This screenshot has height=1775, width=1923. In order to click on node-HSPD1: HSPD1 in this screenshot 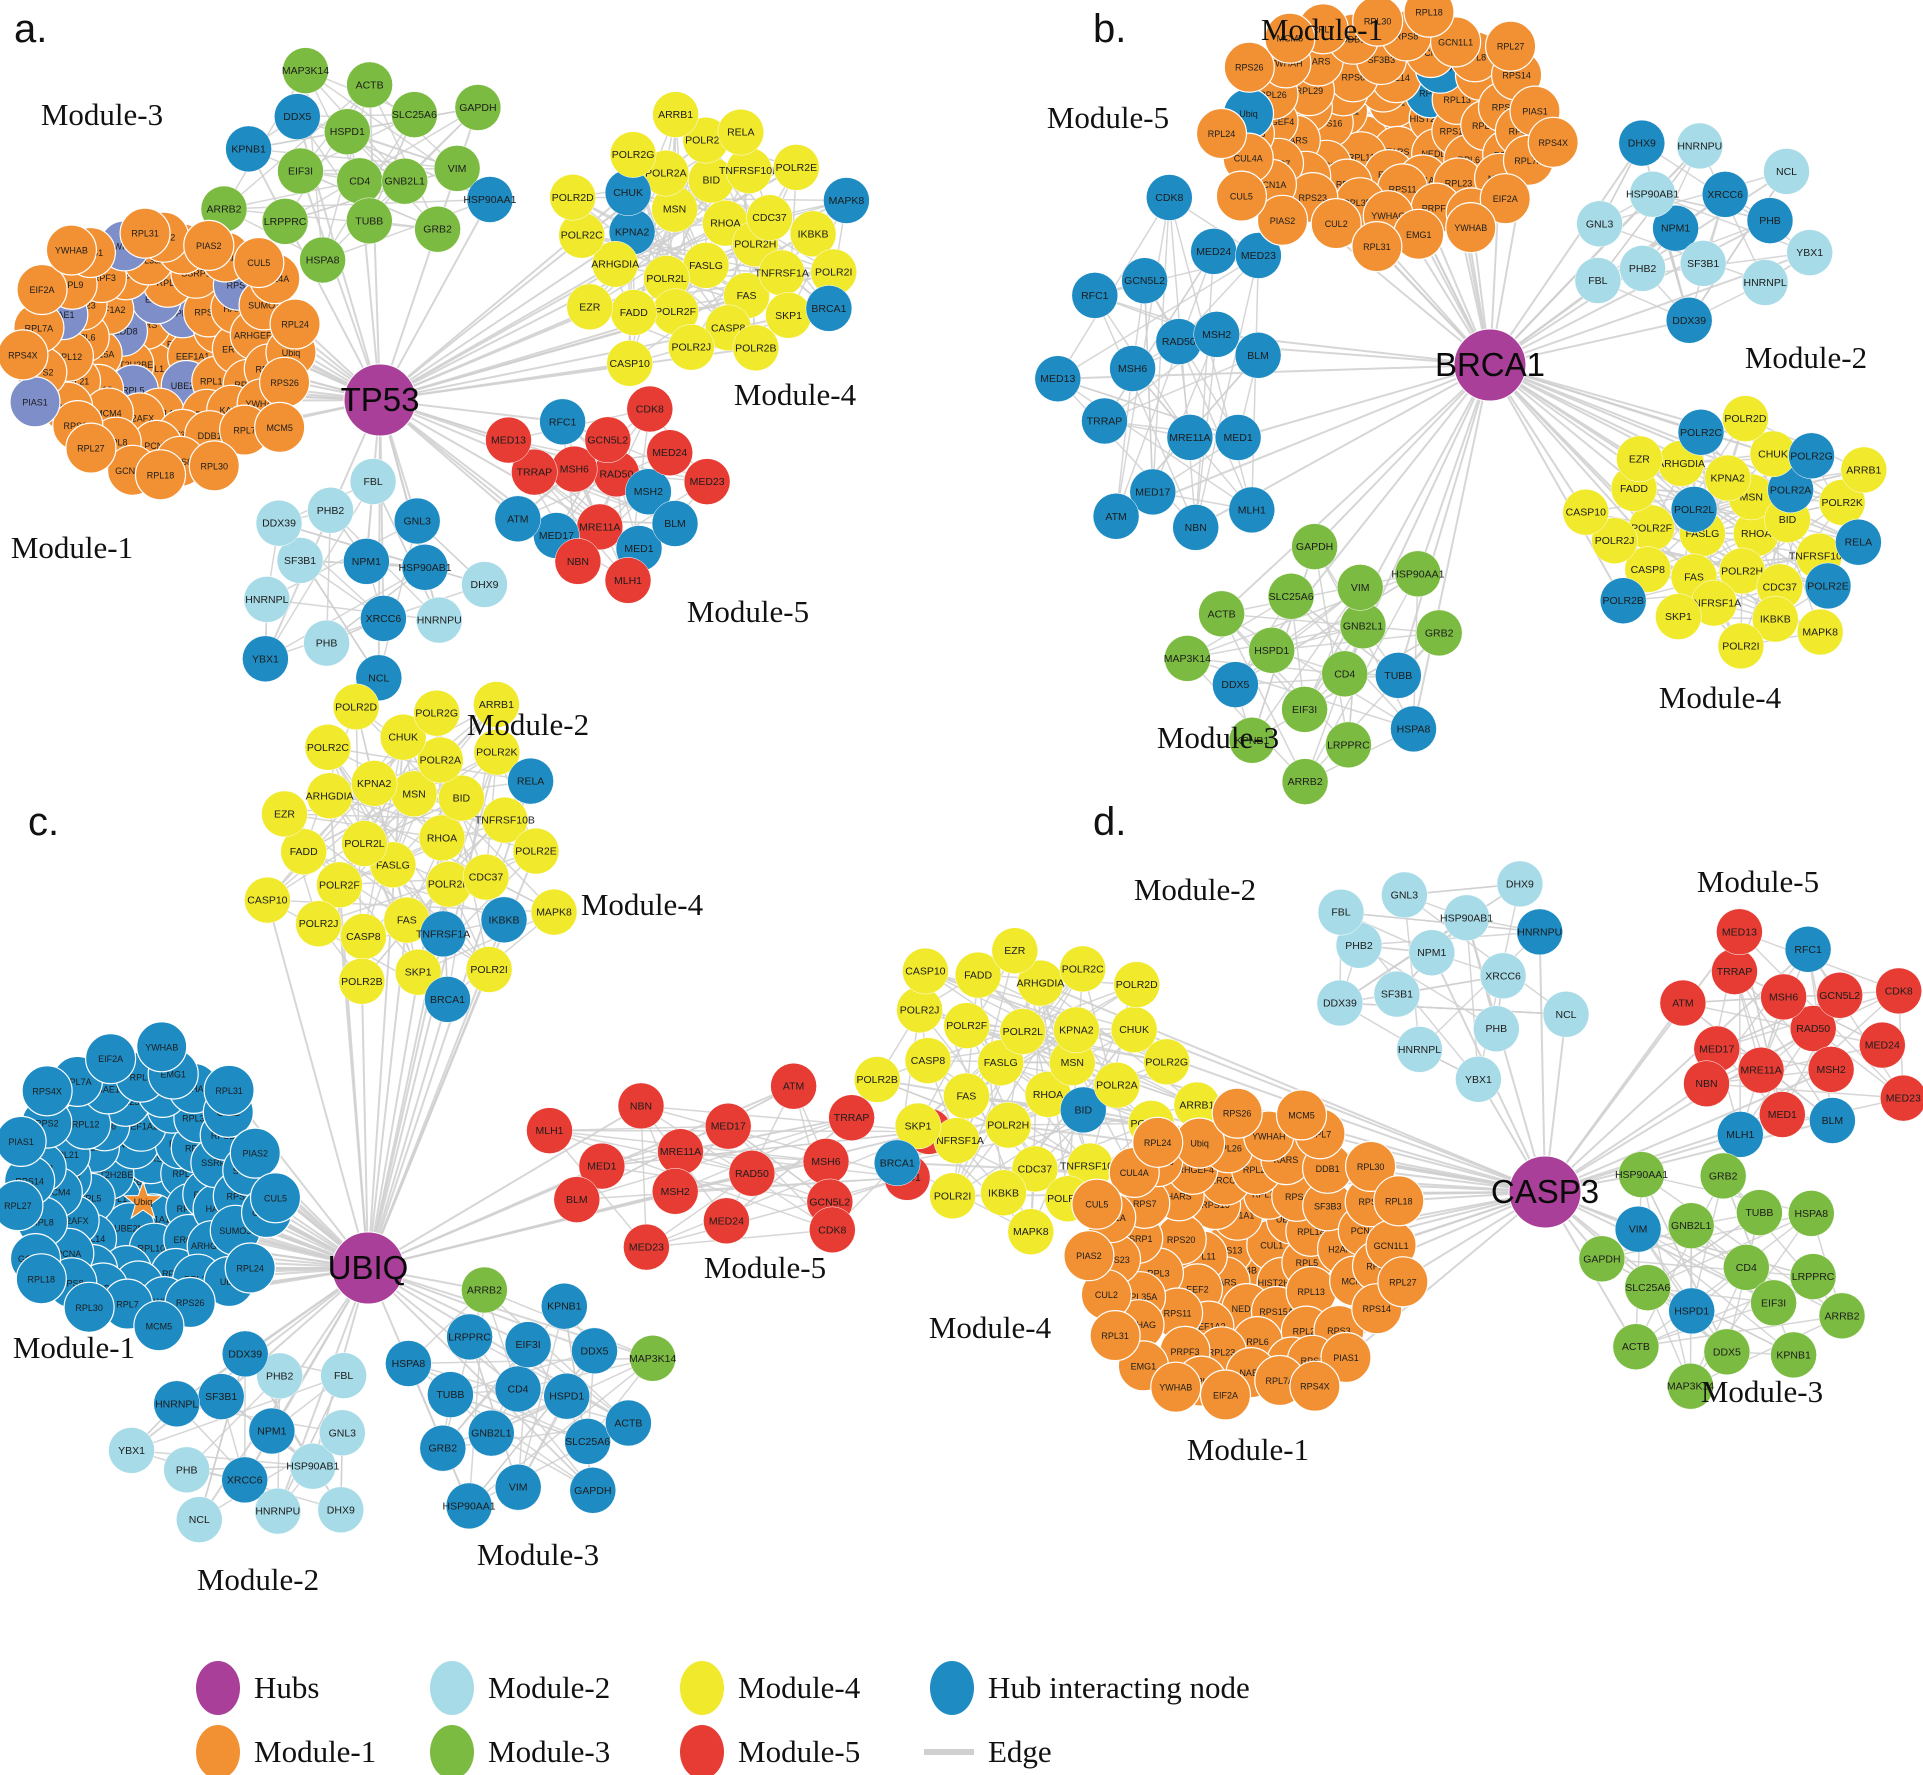, I will do `click(1271, 650)`.